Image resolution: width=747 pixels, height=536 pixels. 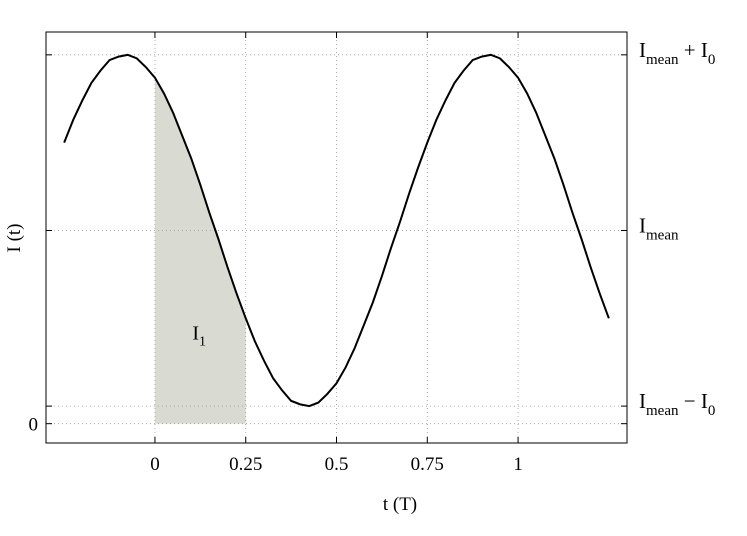 I want to click on y2-tick-label: Imean − I0, so click(x=677, y=404).